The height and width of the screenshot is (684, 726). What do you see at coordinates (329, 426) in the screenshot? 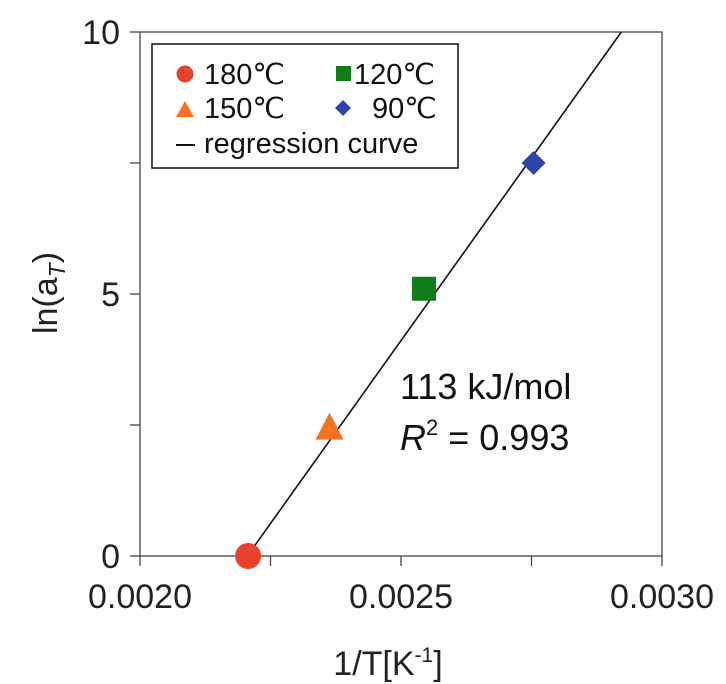
I see `data-point-triangle` at bounding box center [329, 426].